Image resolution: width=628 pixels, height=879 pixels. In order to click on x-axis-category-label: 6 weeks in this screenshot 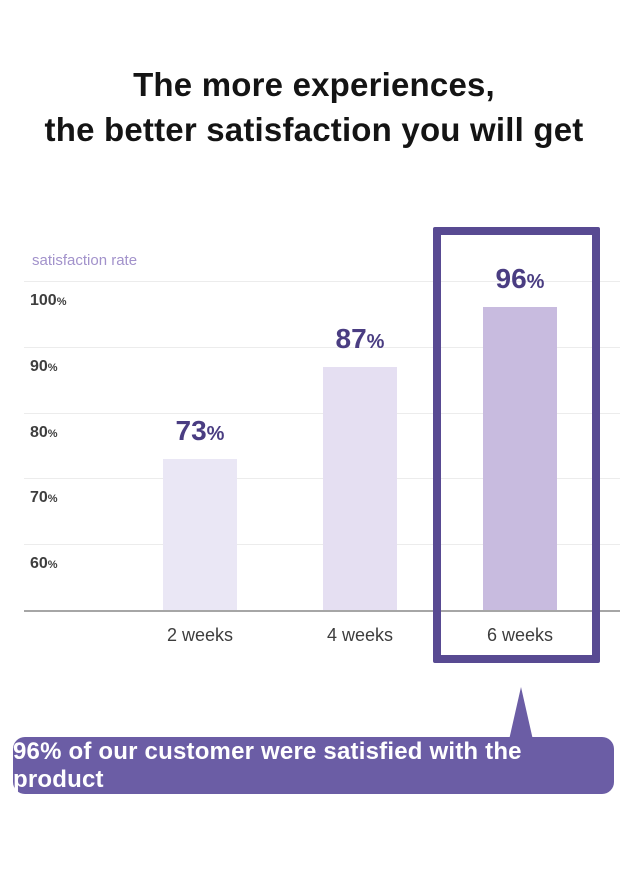, I will do `click(520, 635)`.